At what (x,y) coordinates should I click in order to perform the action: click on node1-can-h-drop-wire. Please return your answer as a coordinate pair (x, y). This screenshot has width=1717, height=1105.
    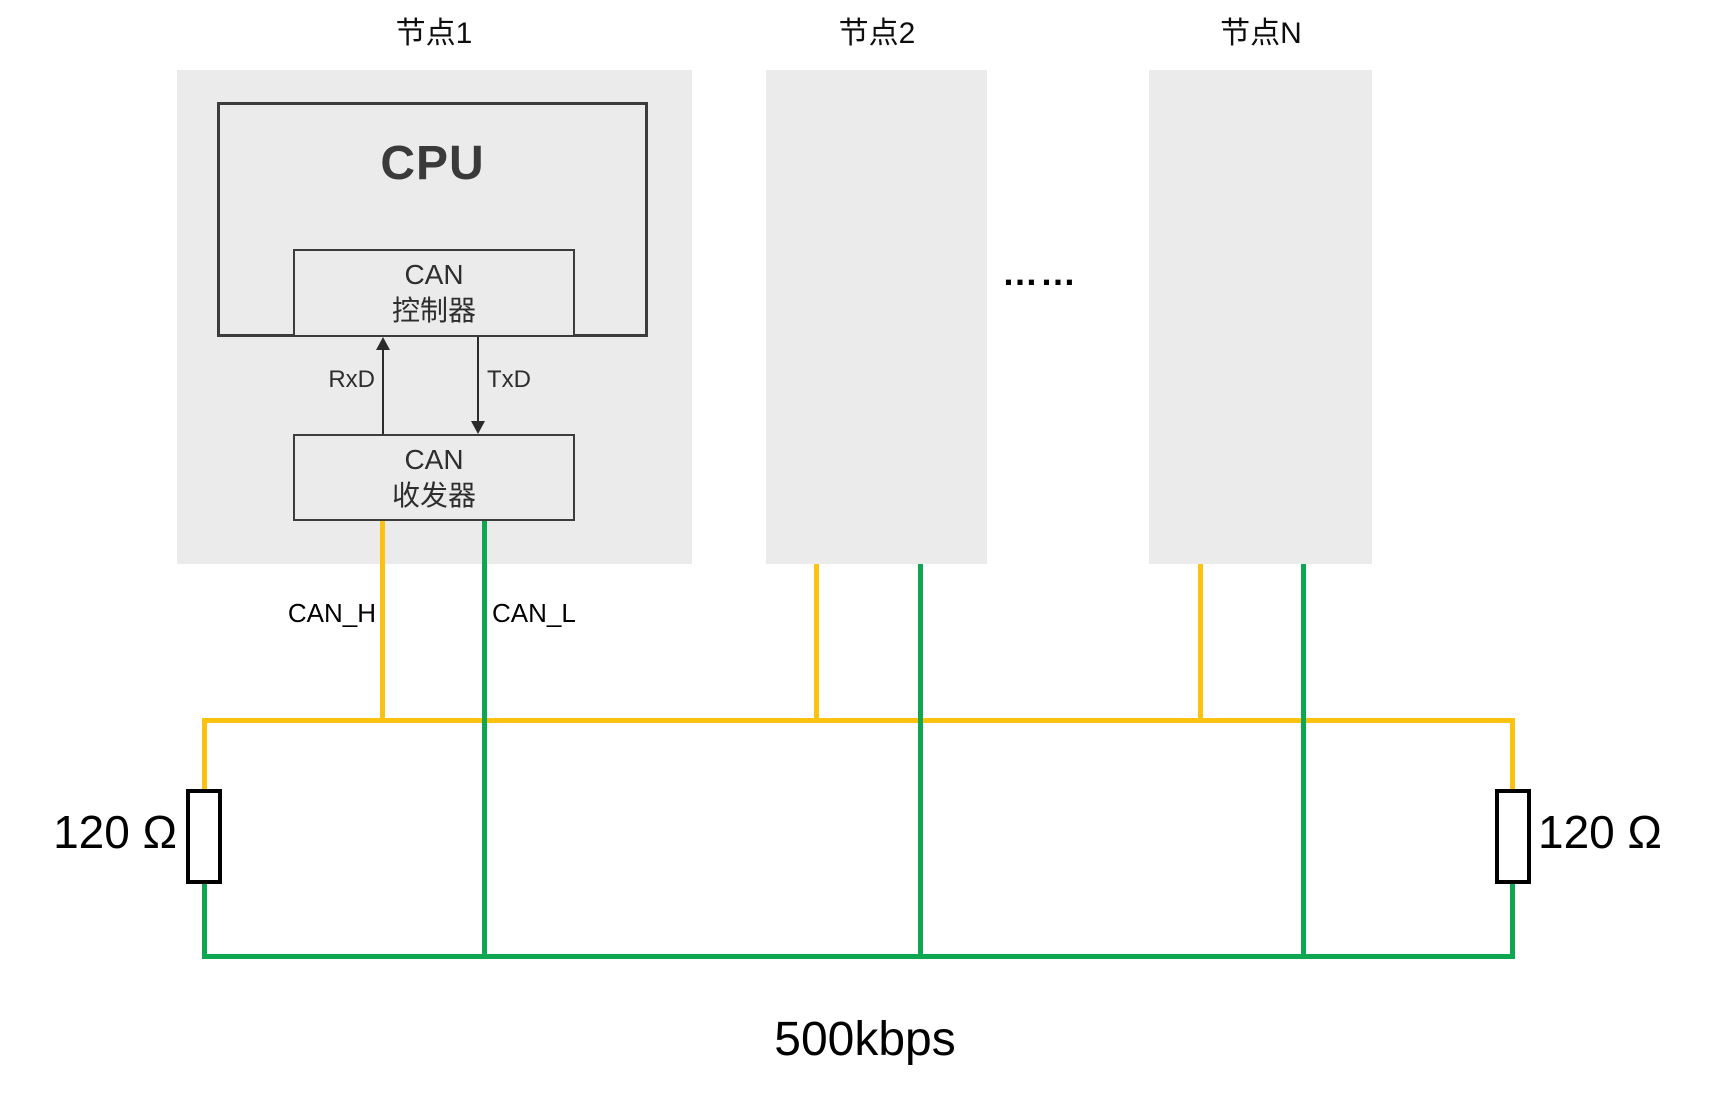
    Looking at the image, I should click on (382, 621).